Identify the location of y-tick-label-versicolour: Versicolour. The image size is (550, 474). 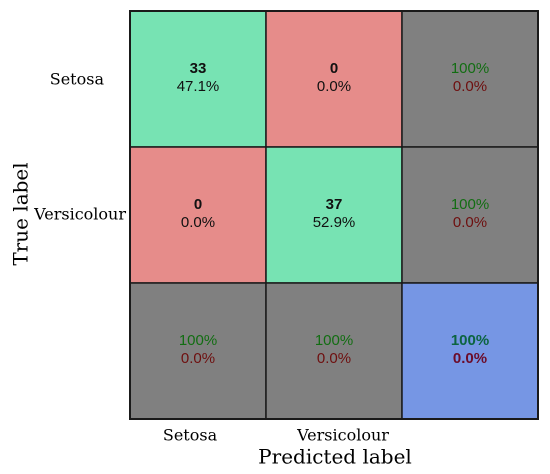
(79, 214).